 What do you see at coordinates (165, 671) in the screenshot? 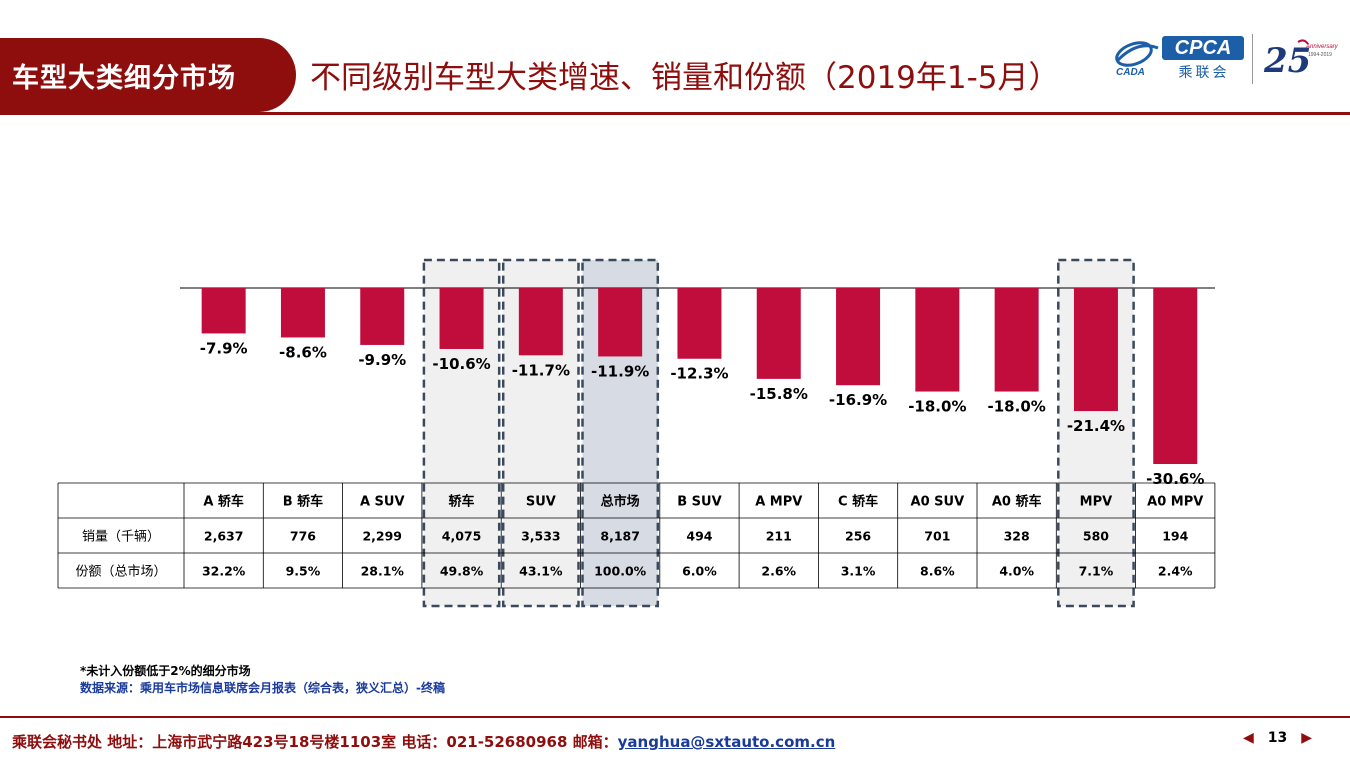
I see `share-footnote: *未计入份额低于2%的细分市场` at bounding box center [165, 671].